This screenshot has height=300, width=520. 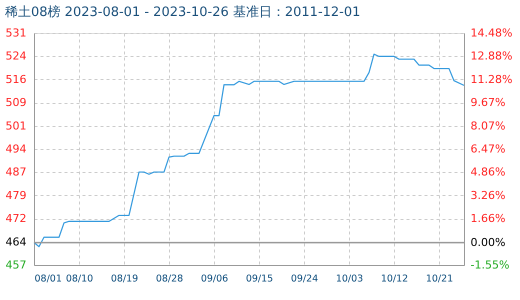 I want to click on x-tick-label: 08/28, so click(x=170, y=279).